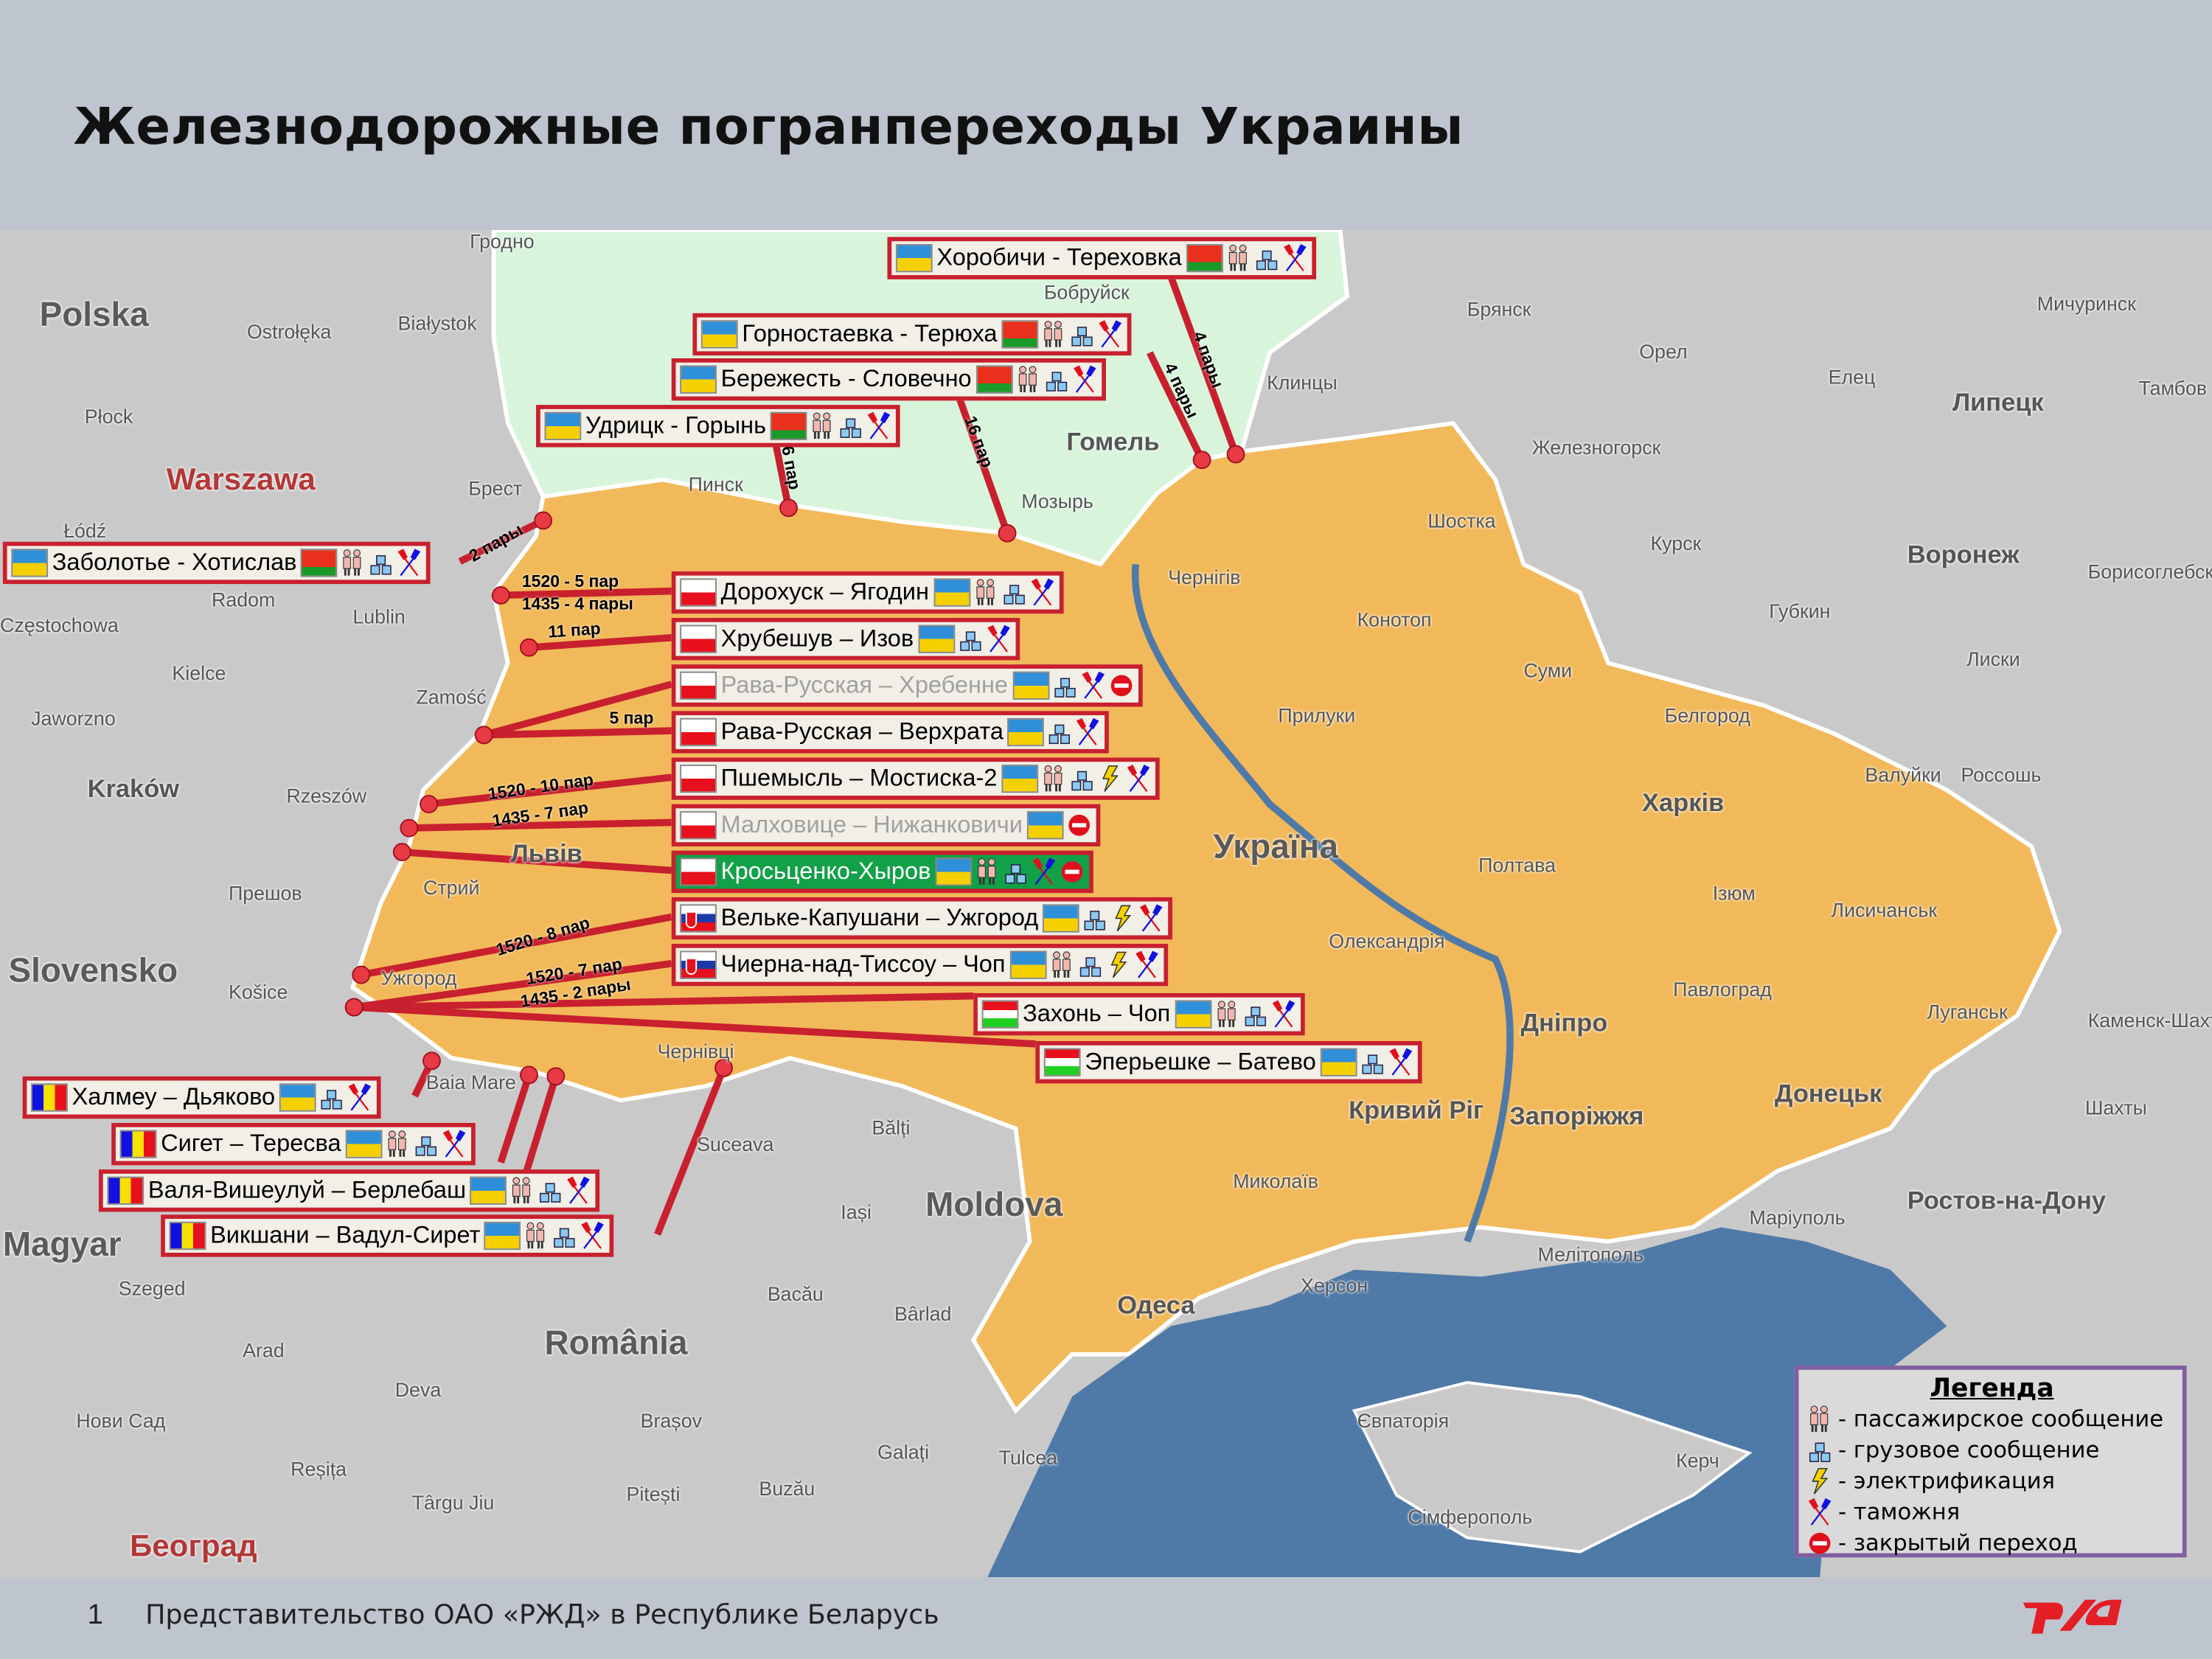 Image resolution: width=2212 pixels, height=1659 pixels. Describe the element at coordinates (919, 965) in the screenshot. I see `crossing-label: Чиерна-над-Тиссоу – Чоп` at that location.